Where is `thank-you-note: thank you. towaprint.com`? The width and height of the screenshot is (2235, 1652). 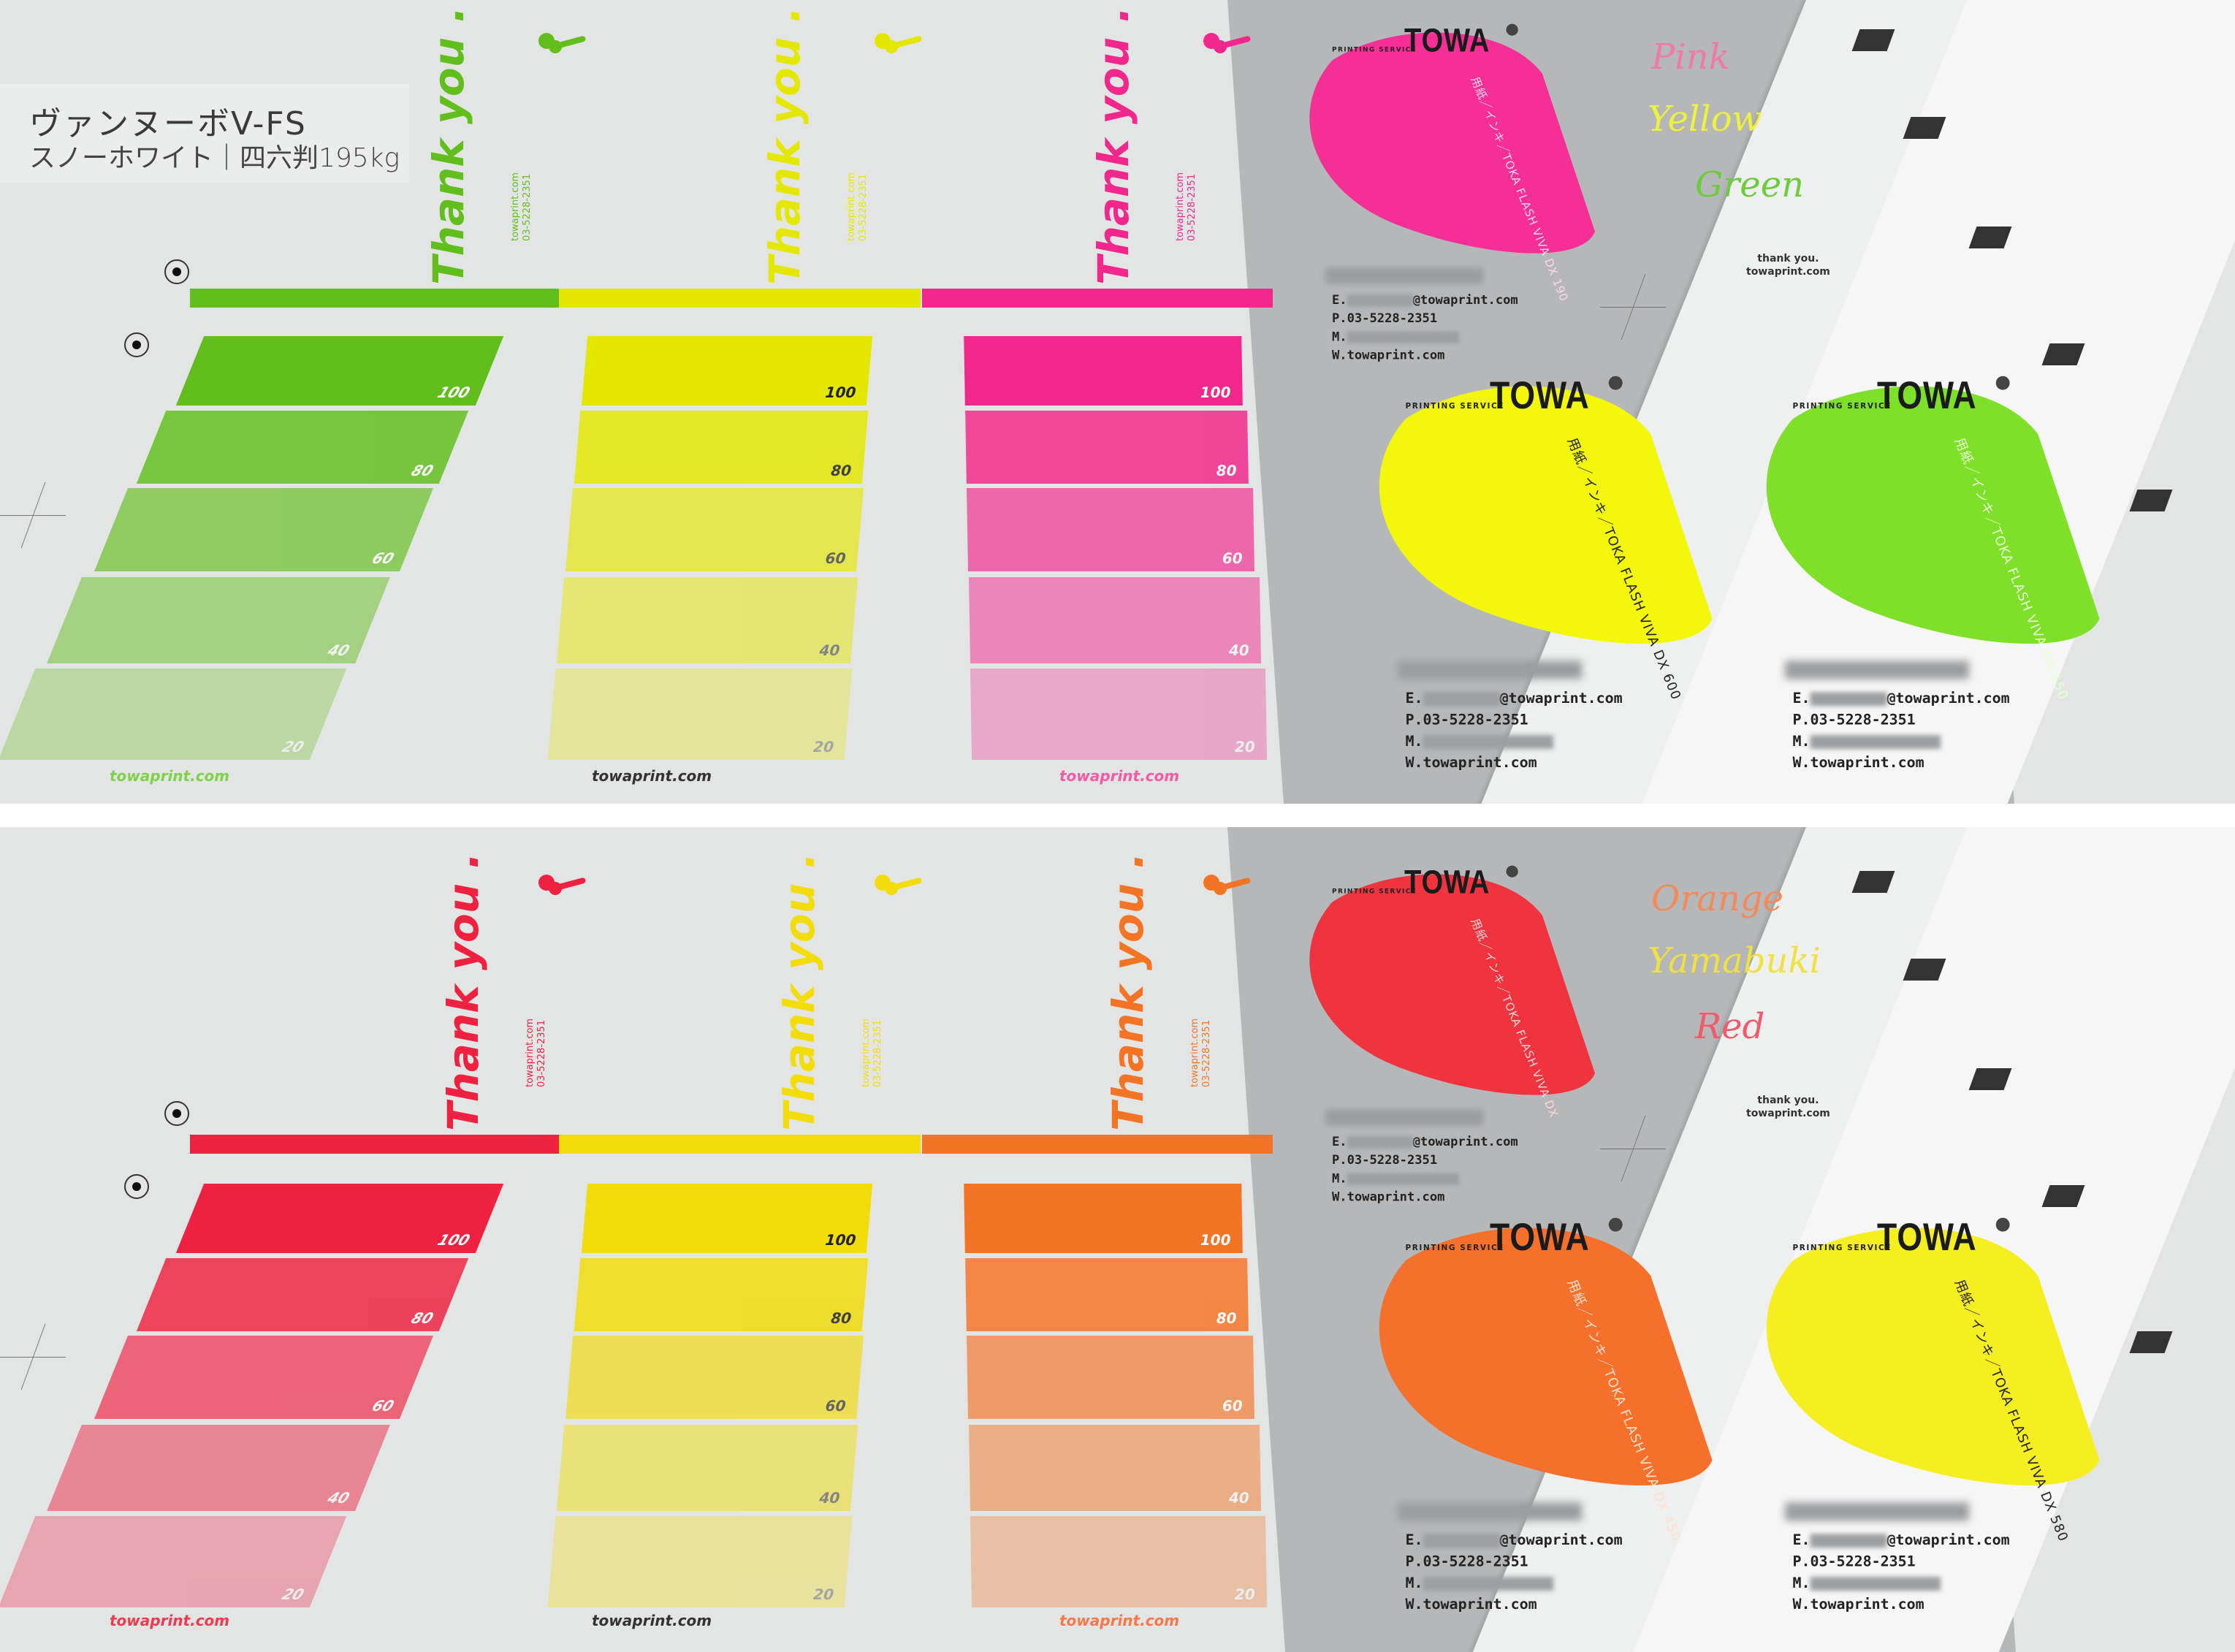 thank-you-note: thank you. towaprint.com is located at coordinates (1788, 265).